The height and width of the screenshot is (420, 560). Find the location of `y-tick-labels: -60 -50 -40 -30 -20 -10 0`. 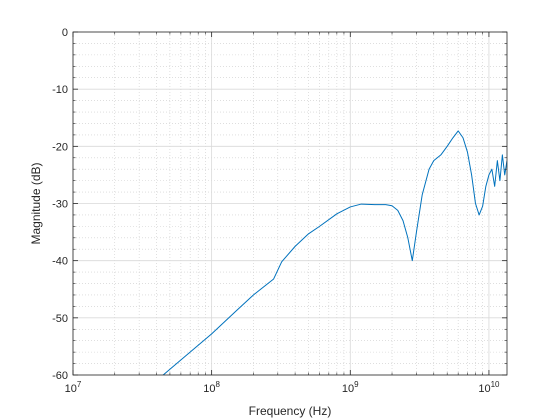

y-tick-labels: -60 -50 -40 -30 -20 -10 0 is located at coordinates (60, 204).